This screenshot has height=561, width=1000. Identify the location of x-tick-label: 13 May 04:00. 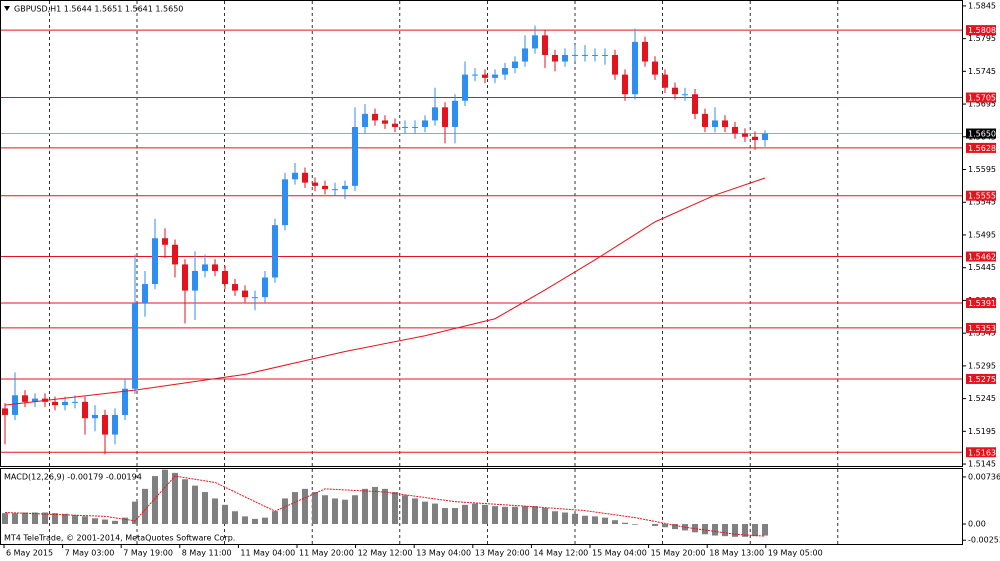
(443, 553).